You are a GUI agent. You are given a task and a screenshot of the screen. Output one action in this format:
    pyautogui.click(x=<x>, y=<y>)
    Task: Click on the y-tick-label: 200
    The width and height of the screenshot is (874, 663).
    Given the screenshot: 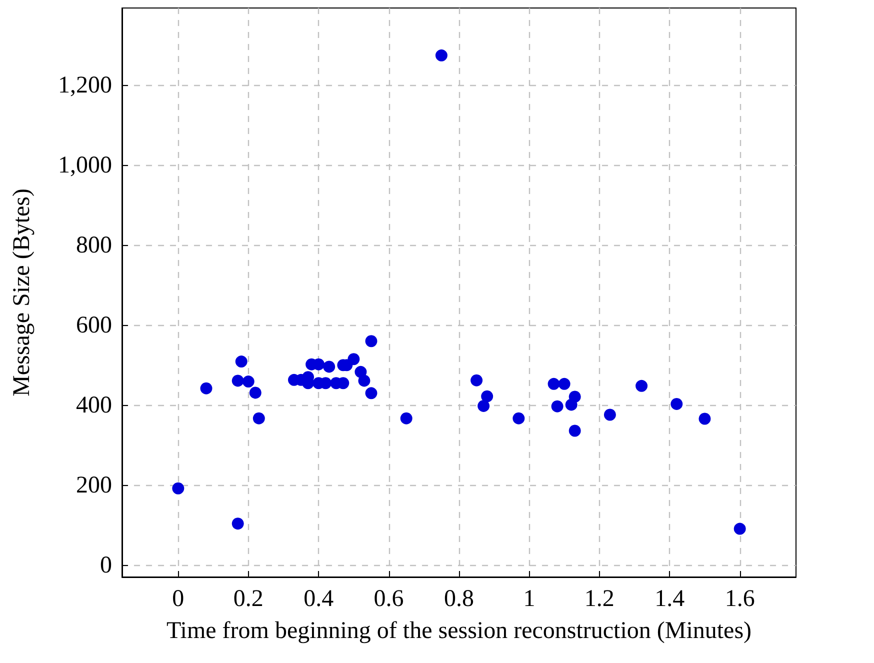 What is the action you would take?
    pyautogui.click(x=94, y=485)
    